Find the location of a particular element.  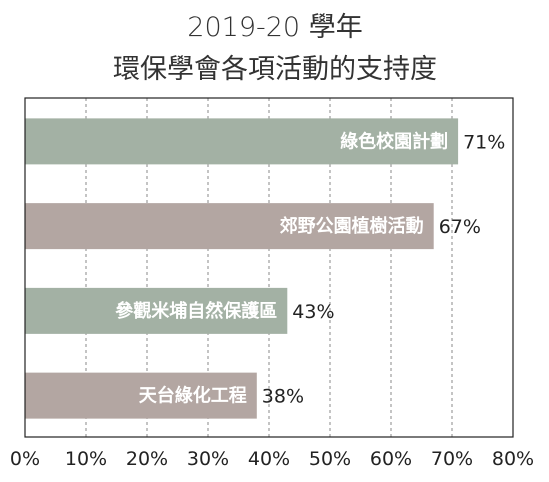

bar-category-label: 參觀米埔自然保護區 is located at coordinates (196, 311).